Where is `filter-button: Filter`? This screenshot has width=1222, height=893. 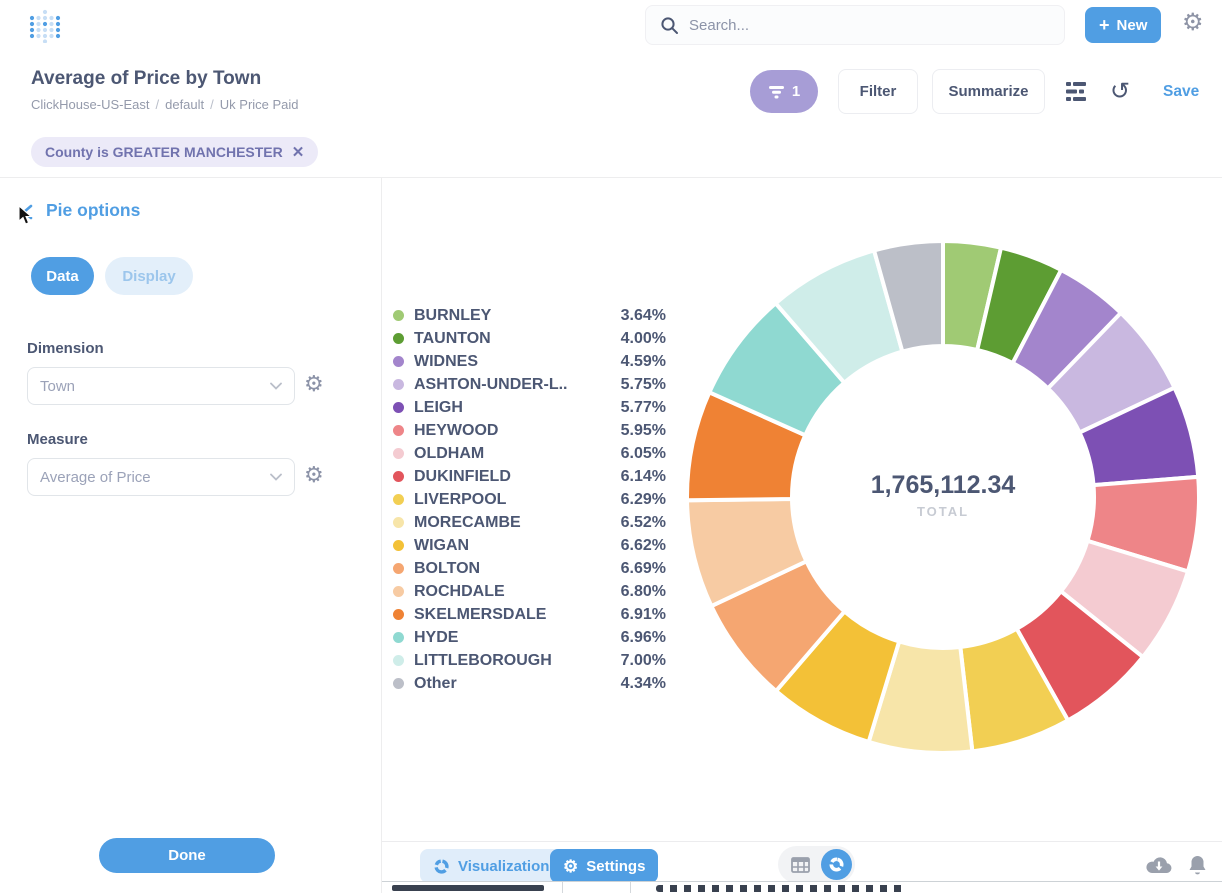
filter-button: Filter is located at coordinates (878, 91).